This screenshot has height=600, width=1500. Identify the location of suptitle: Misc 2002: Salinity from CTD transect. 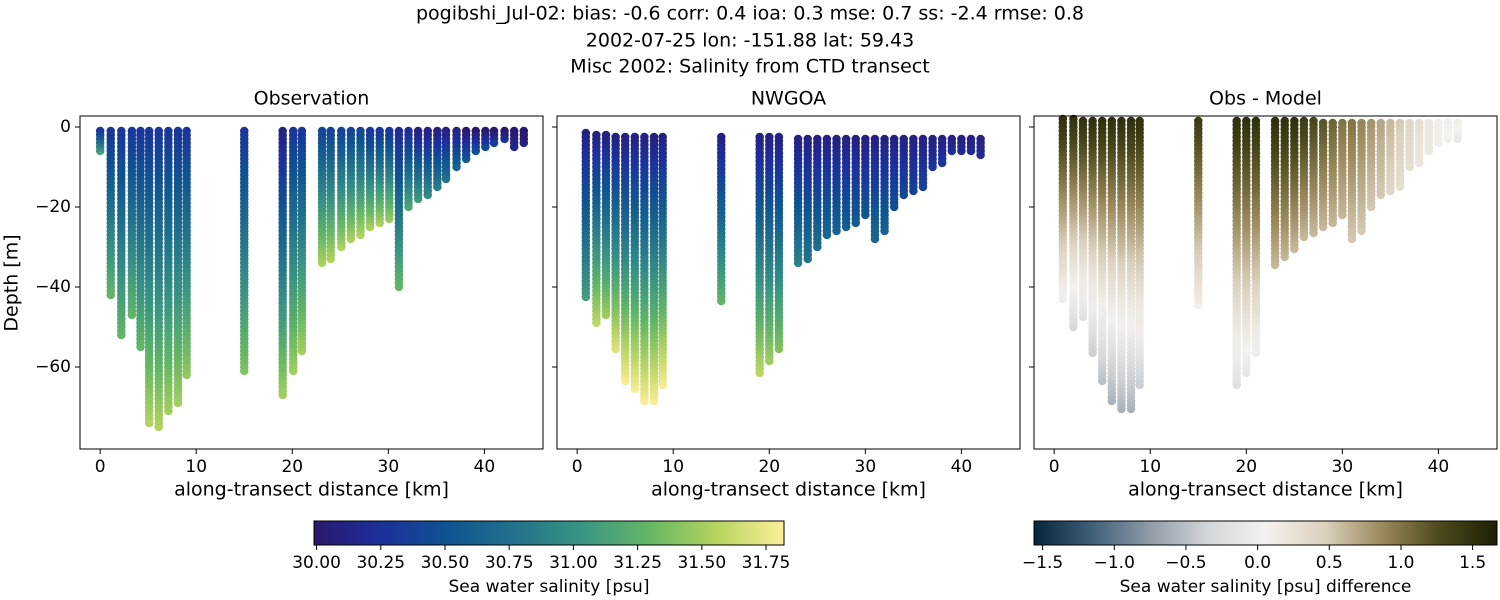
(749, 67).